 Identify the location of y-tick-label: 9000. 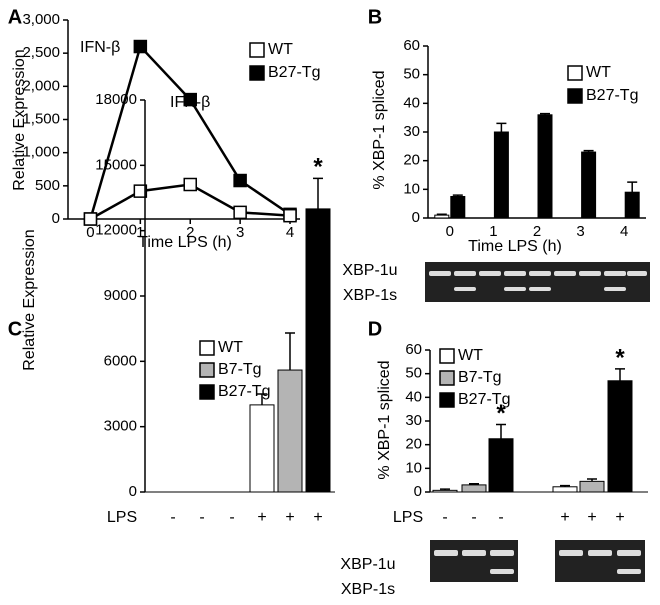
(120, 295).